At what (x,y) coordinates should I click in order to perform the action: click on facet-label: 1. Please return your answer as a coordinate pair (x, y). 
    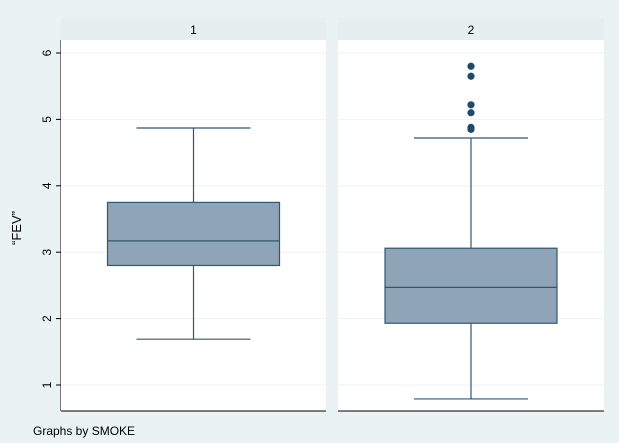
    Looking at the image, I should click on (193, 30).